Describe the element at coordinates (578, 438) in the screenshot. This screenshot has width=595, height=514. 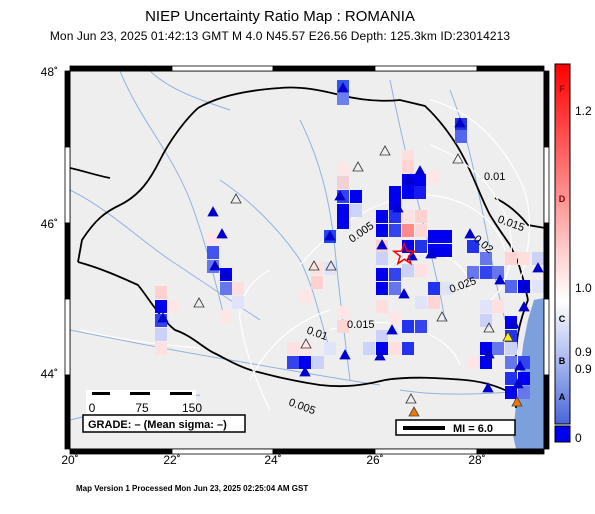
I see `colorbar-value: 0` at that location.